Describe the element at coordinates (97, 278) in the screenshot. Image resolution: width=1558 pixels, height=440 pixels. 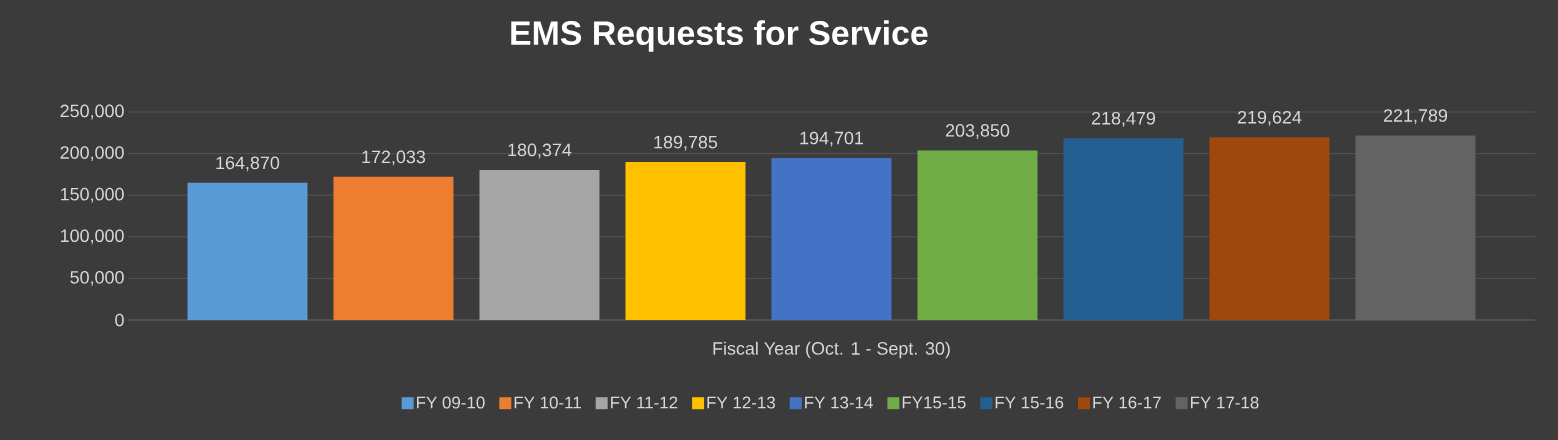
I see `y-tick-label: 50,000` at that location.